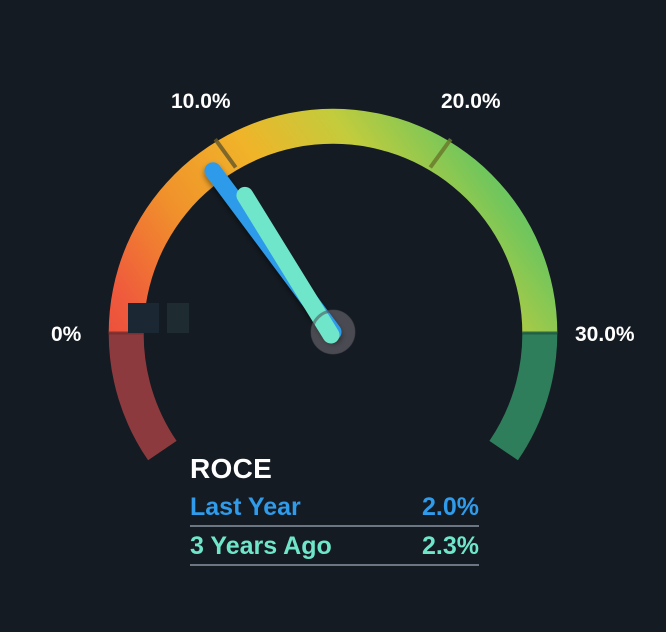  What do you see at coordinates (142, 397) in the screenshot?
I see `gauge-band-below-zero` at bounding box center [142, 397].